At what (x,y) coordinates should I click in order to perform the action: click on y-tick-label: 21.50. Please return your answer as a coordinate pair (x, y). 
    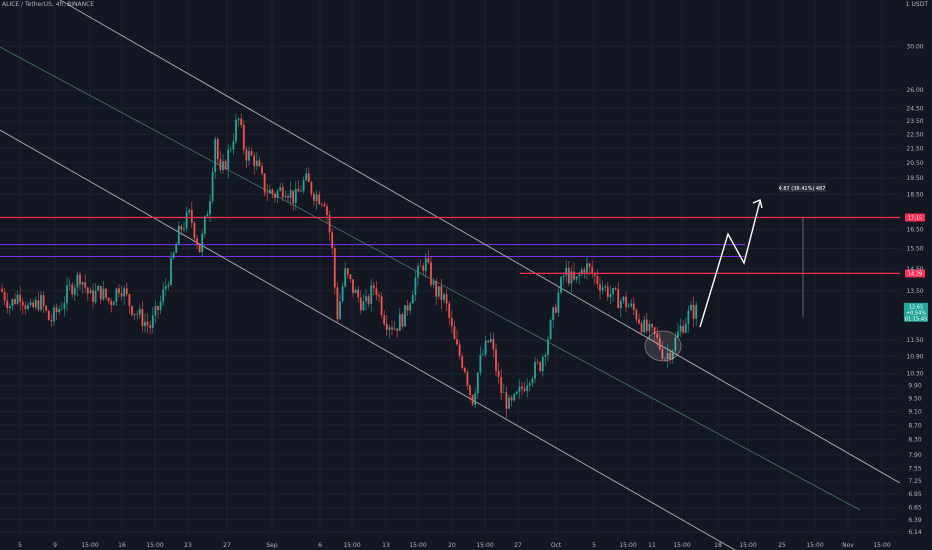
    Looking at the image, I should click on (914, 148).